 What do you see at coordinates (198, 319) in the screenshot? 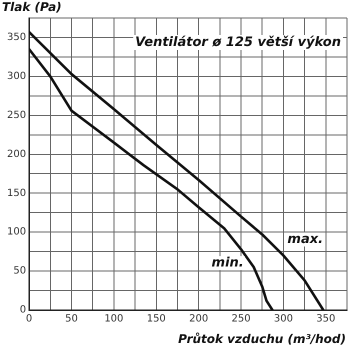
I see `x-tick-label: 200` at bounding box center [198, 319].